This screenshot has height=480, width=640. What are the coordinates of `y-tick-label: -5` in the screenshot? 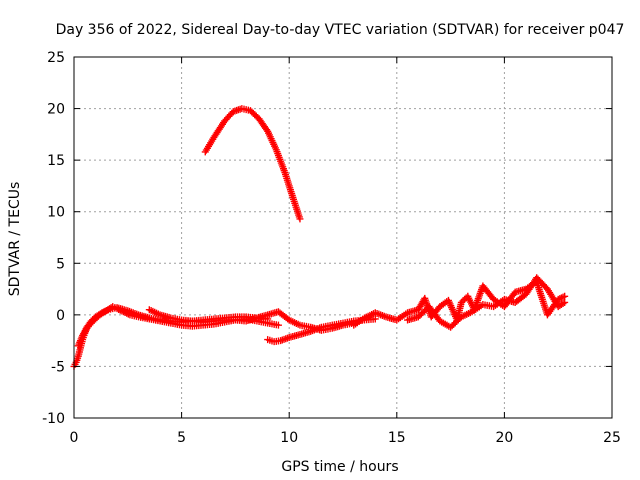 It's located at (58, 367).